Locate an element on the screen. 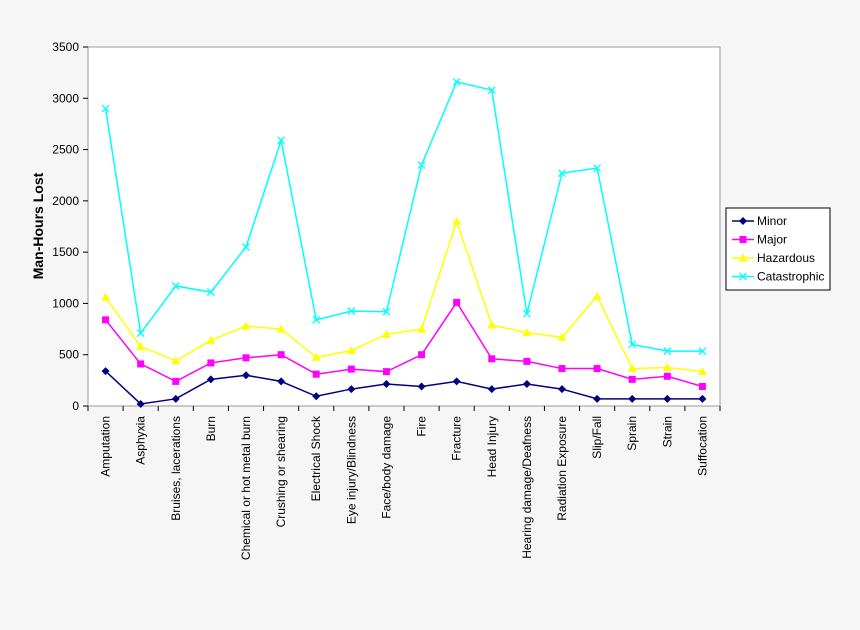  y-tick-label: 1000 is located at coordinates (65, 303).